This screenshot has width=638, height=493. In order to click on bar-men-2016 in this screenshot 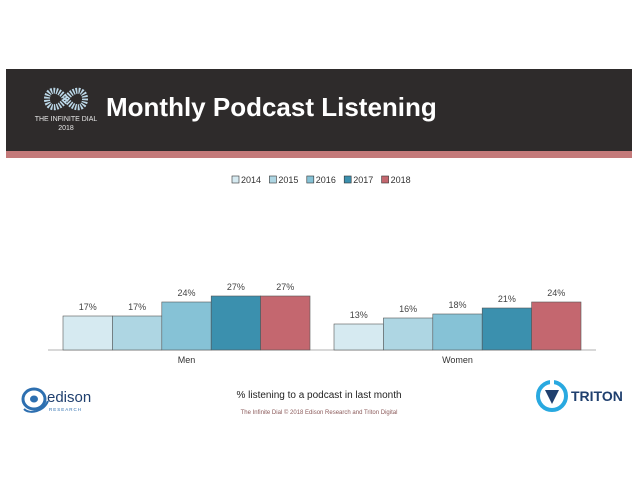, I will do `click(186, 326)`.